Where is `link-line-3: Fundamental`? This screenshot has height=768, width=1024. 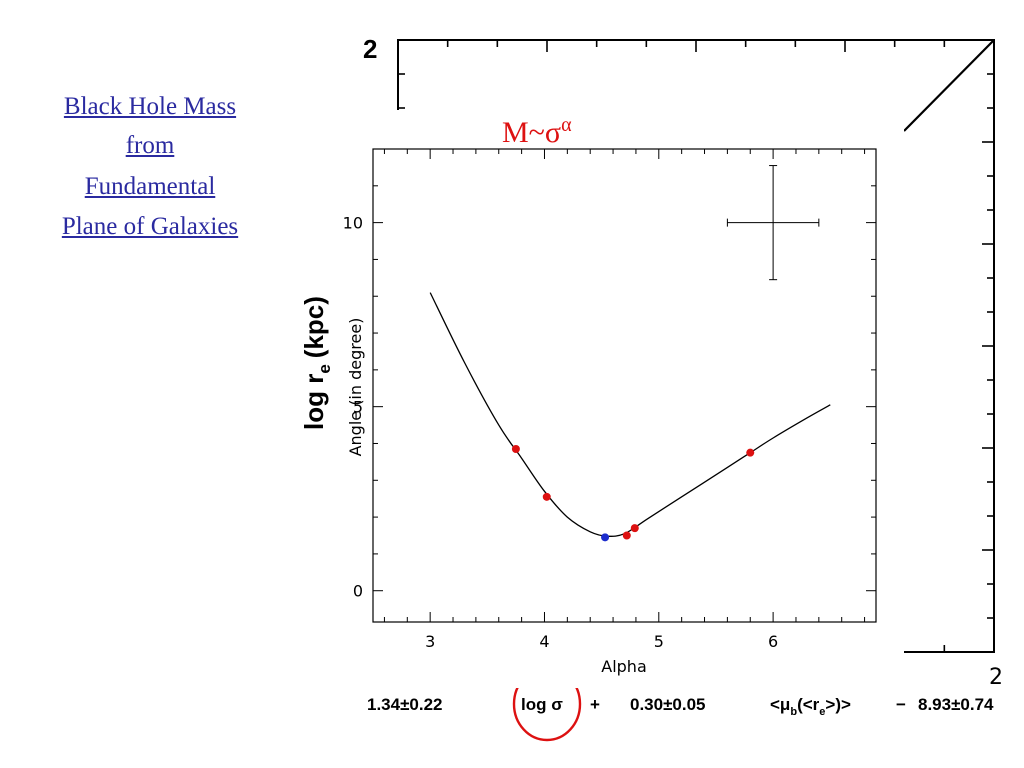 link-line-3: Fundamental is located at coordinates (150, 186).